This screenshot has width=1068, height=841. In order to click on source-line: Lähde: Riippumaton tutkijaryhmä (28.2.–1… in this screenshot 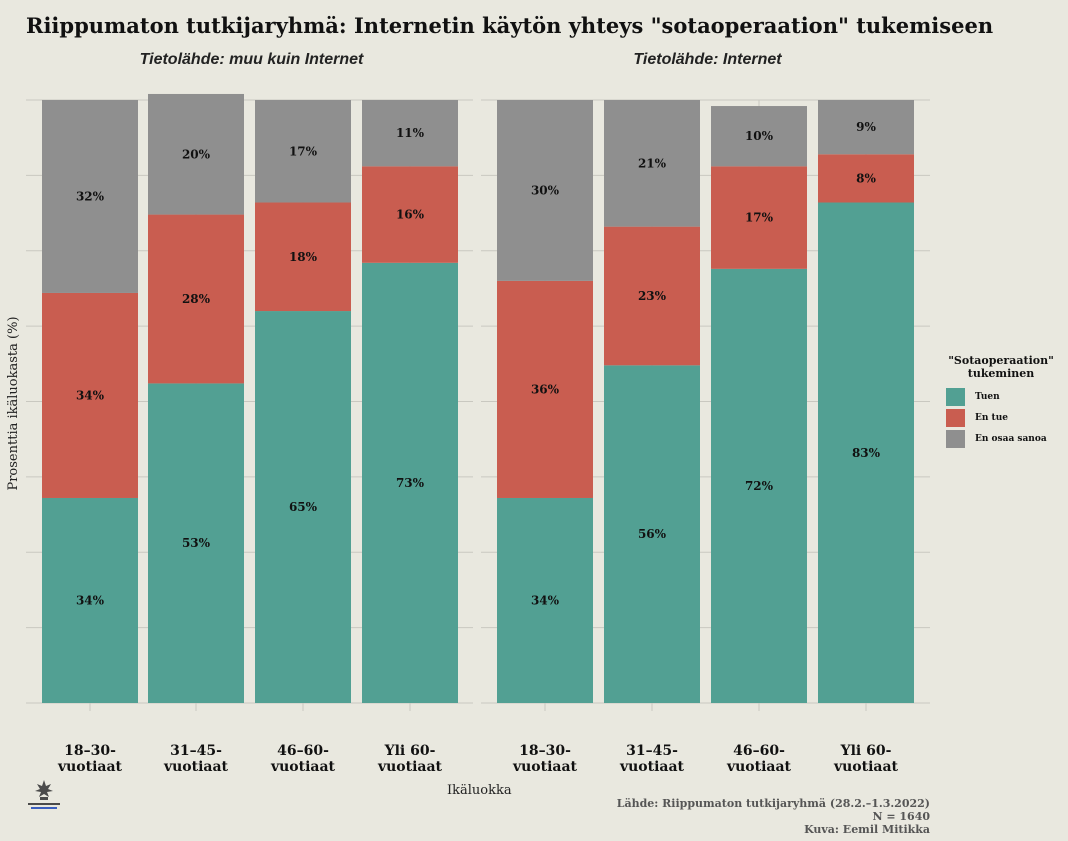, I will do `click(773, 803)`.